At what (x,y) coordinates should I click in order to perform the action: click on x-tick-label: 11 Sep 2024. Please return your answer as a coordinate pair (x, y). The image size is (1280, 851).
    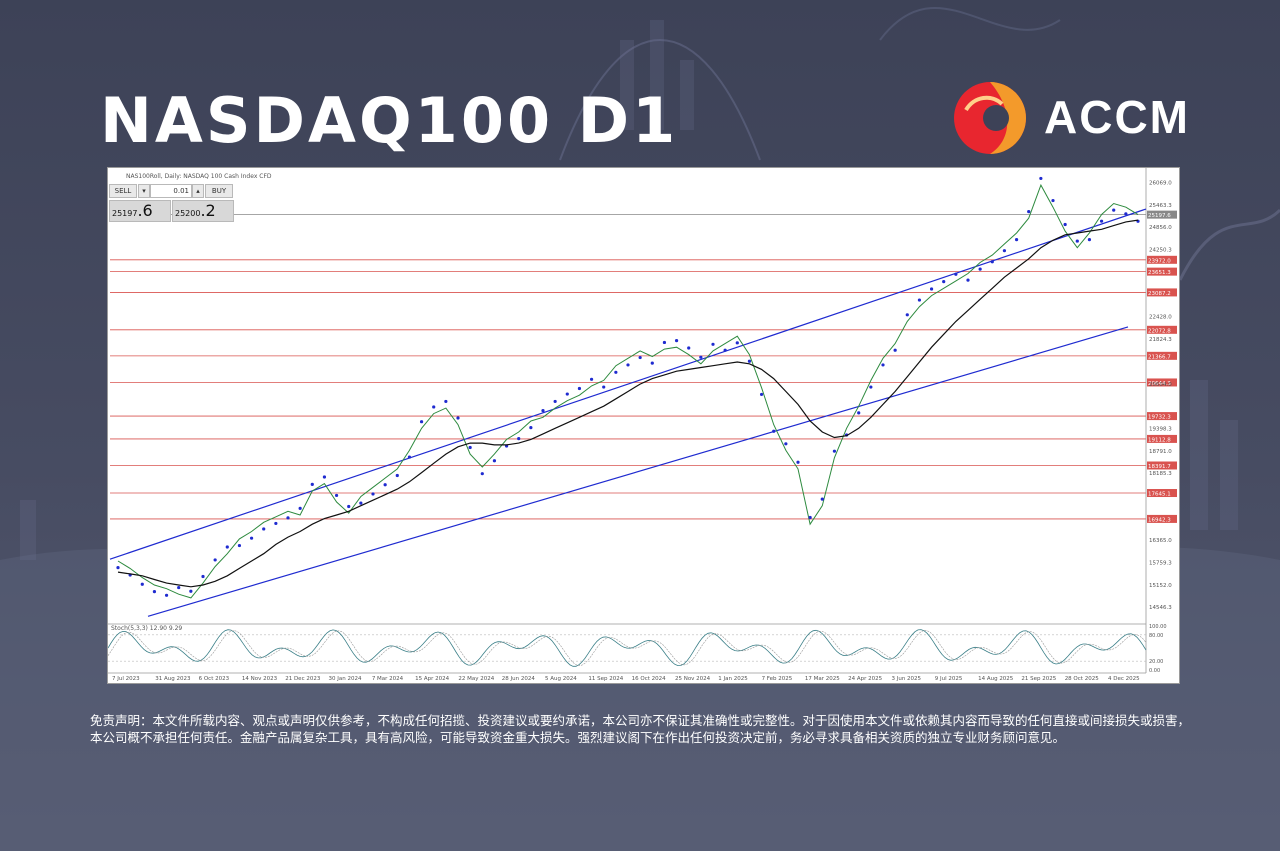
    Looking at the image, I should click on (605, 679).